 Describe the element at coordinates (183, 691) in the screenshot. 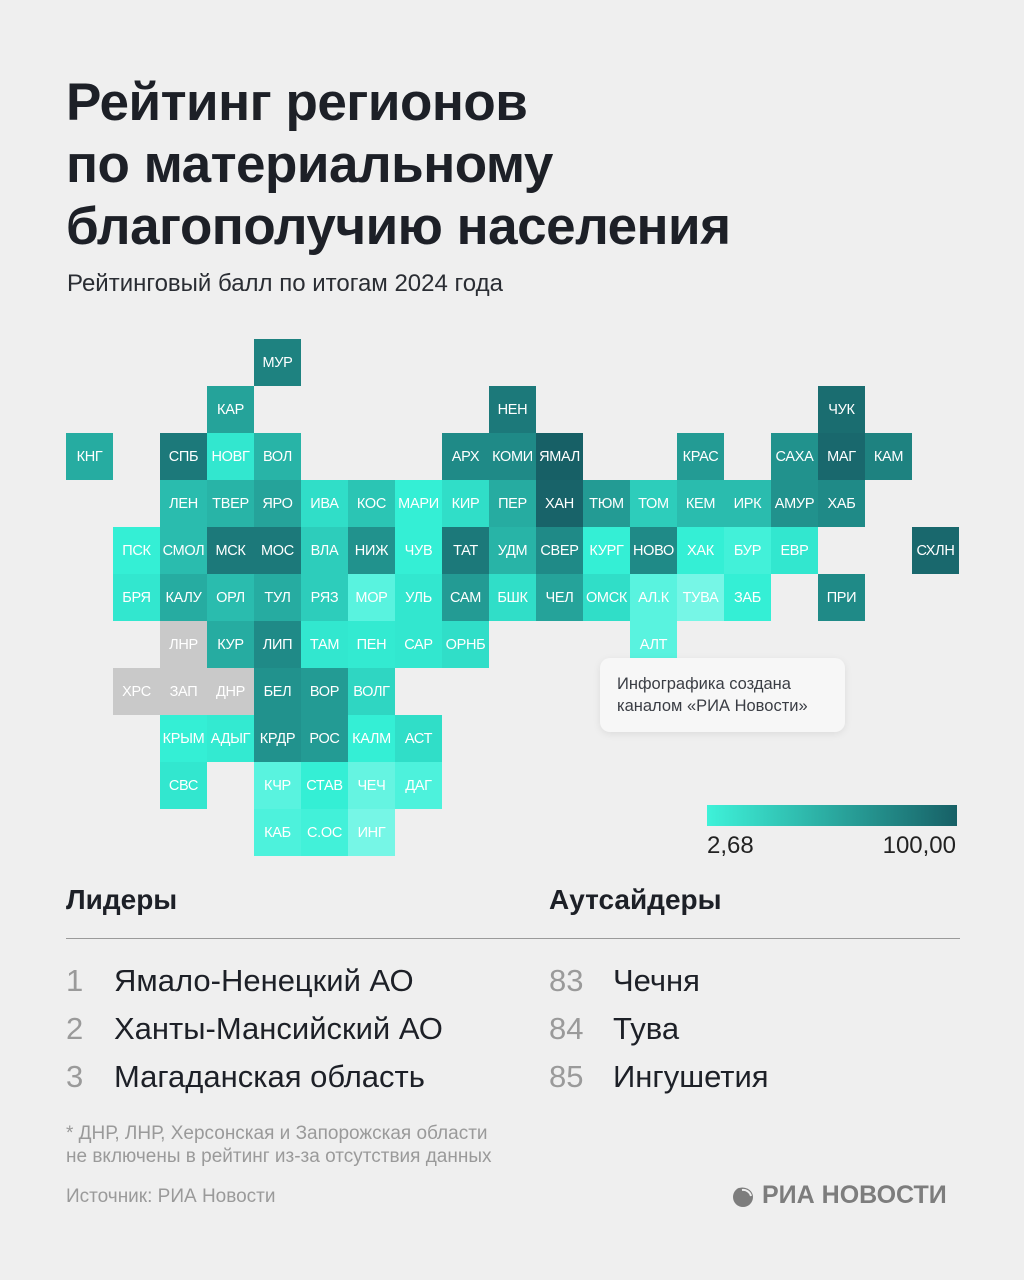

I see `region-tile: ЗАП` at that location.